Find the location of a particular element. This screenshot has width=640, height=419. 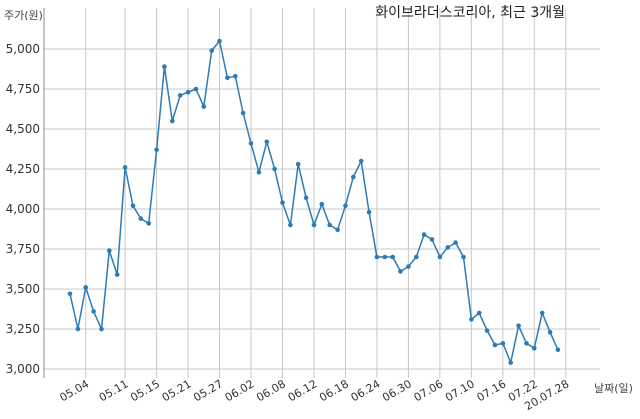

x-tick-label: 07.16 is located at coordinates (492, 390).